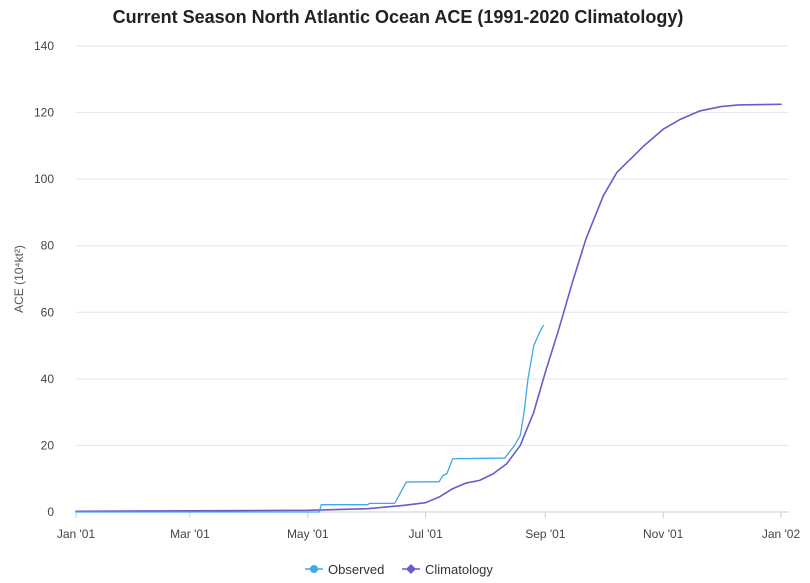 Image resolution: width=810 pixels, height=583 pixels. Describe the element at coordinates (308, 534) in the screenshot. I see `x-tick-label: May '01` at that location.